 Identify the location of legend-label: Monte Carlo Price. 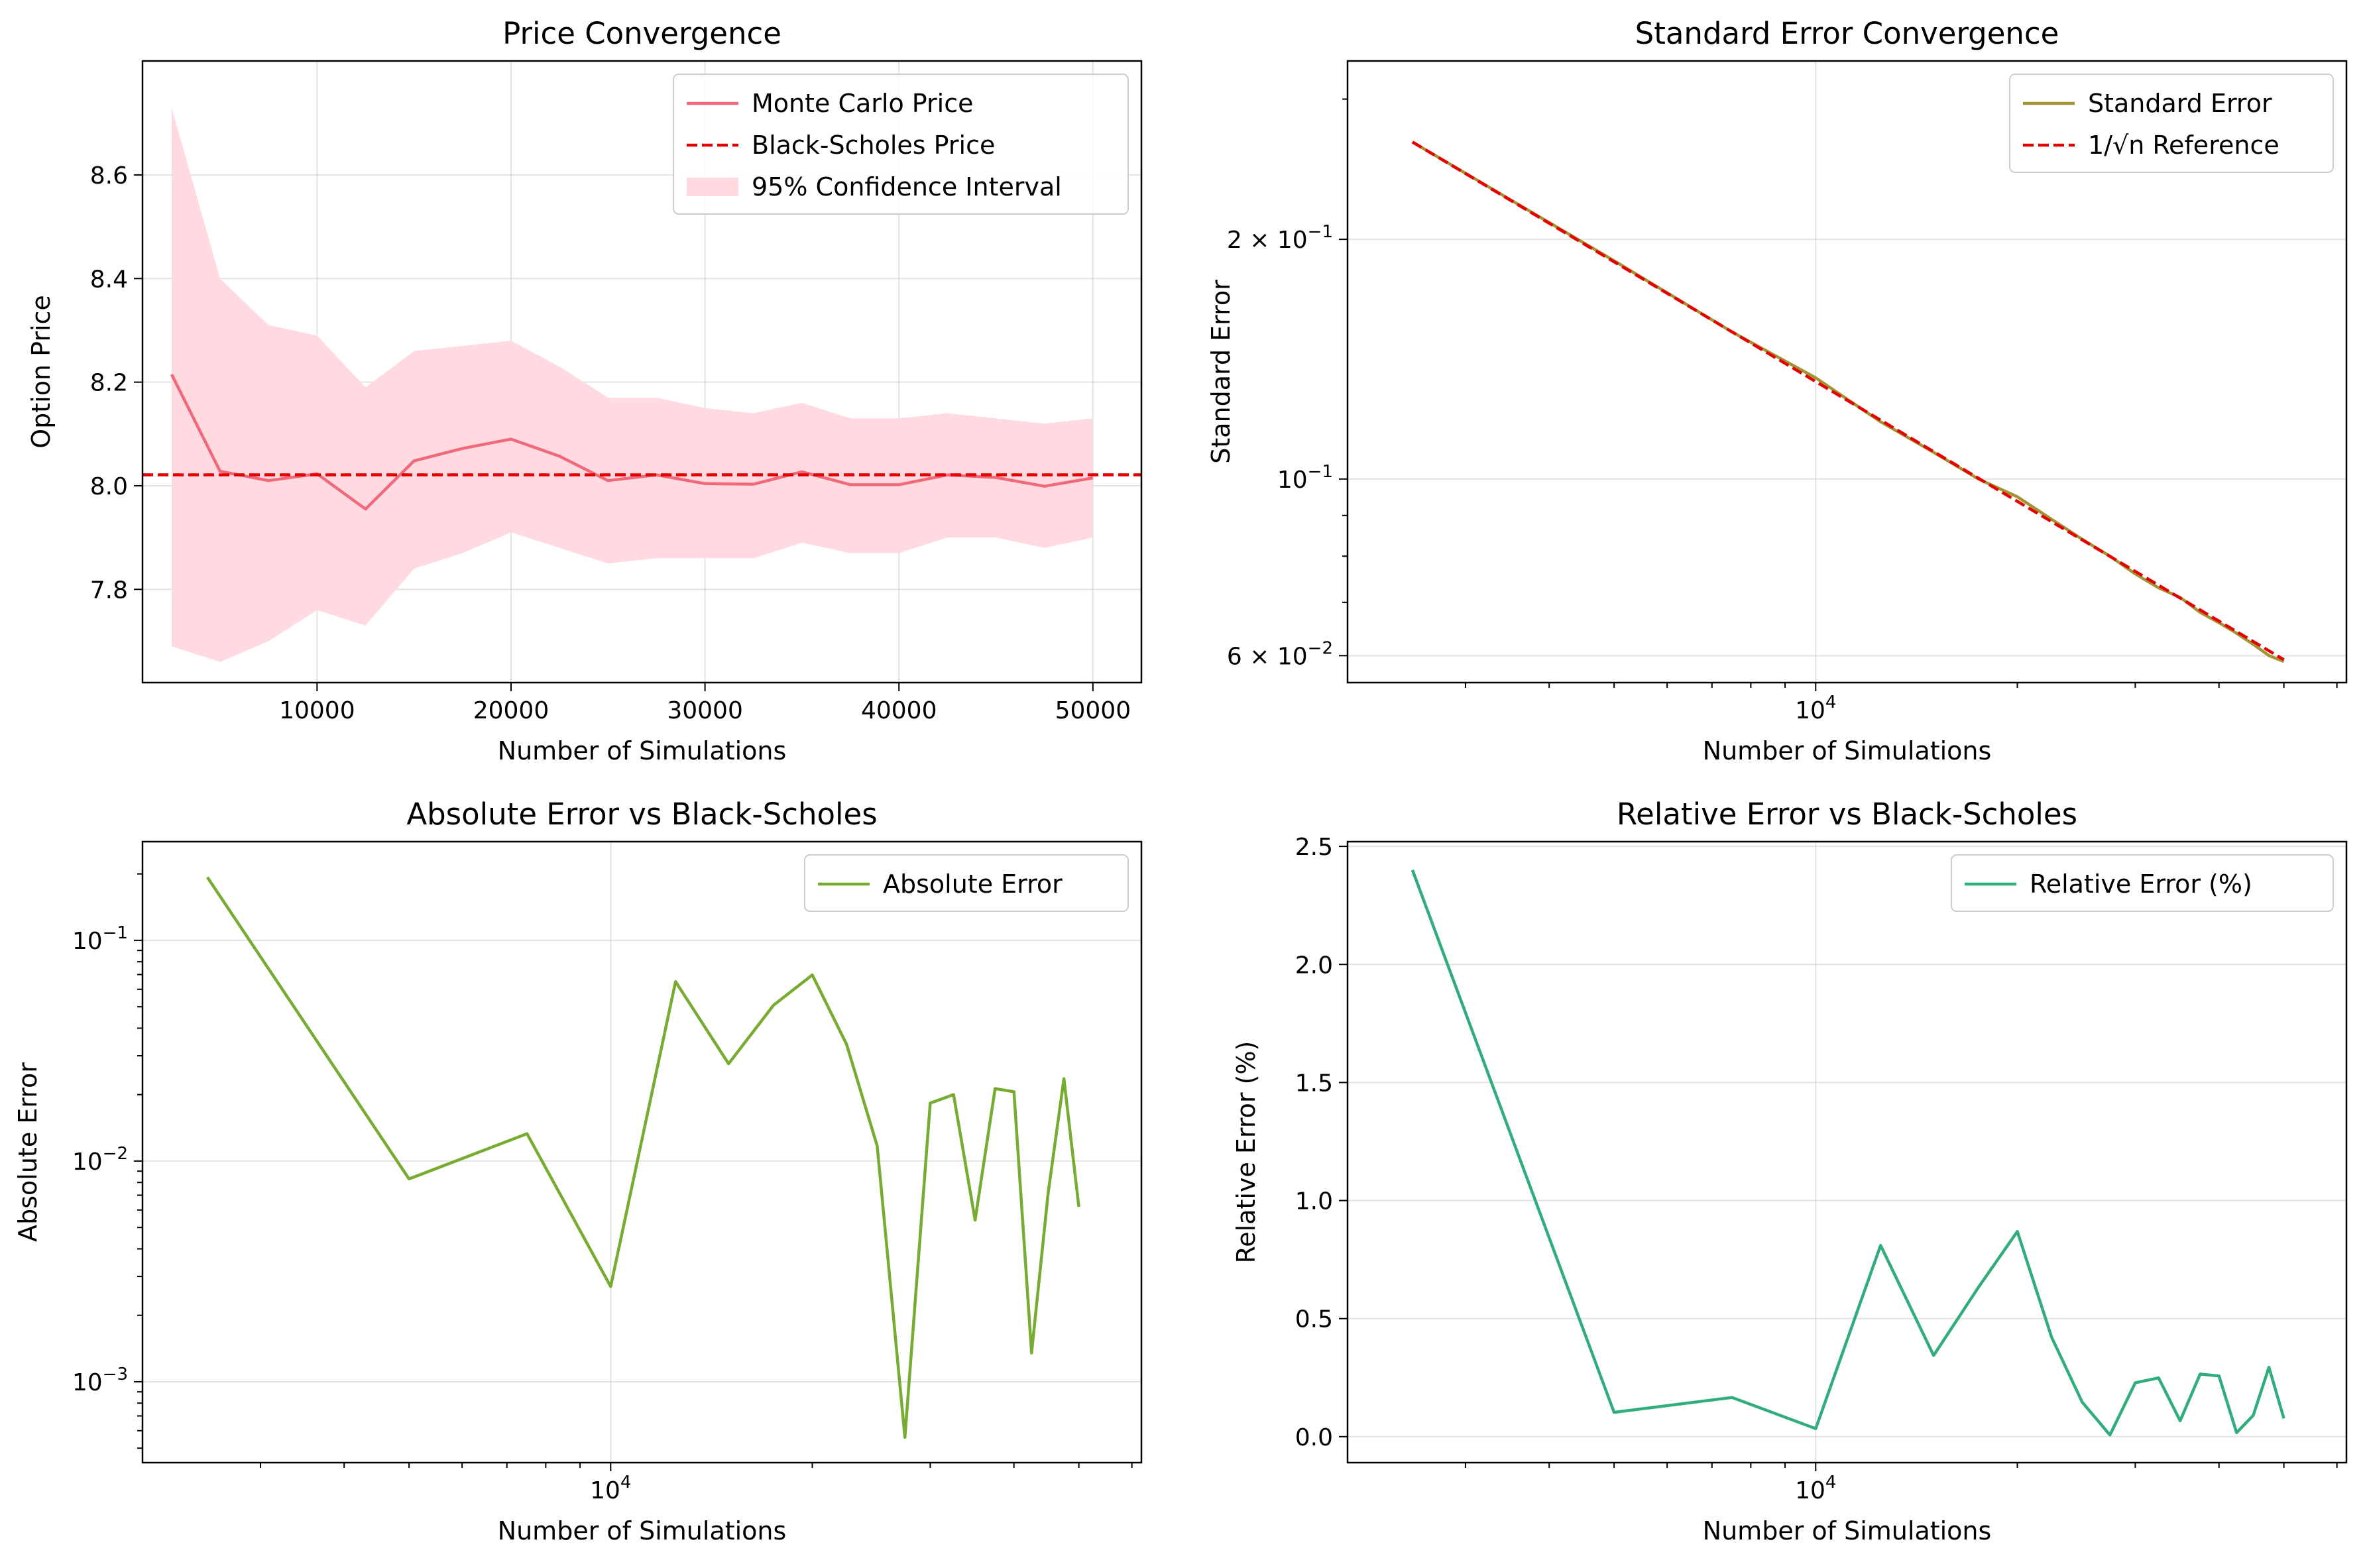
(863, 103).